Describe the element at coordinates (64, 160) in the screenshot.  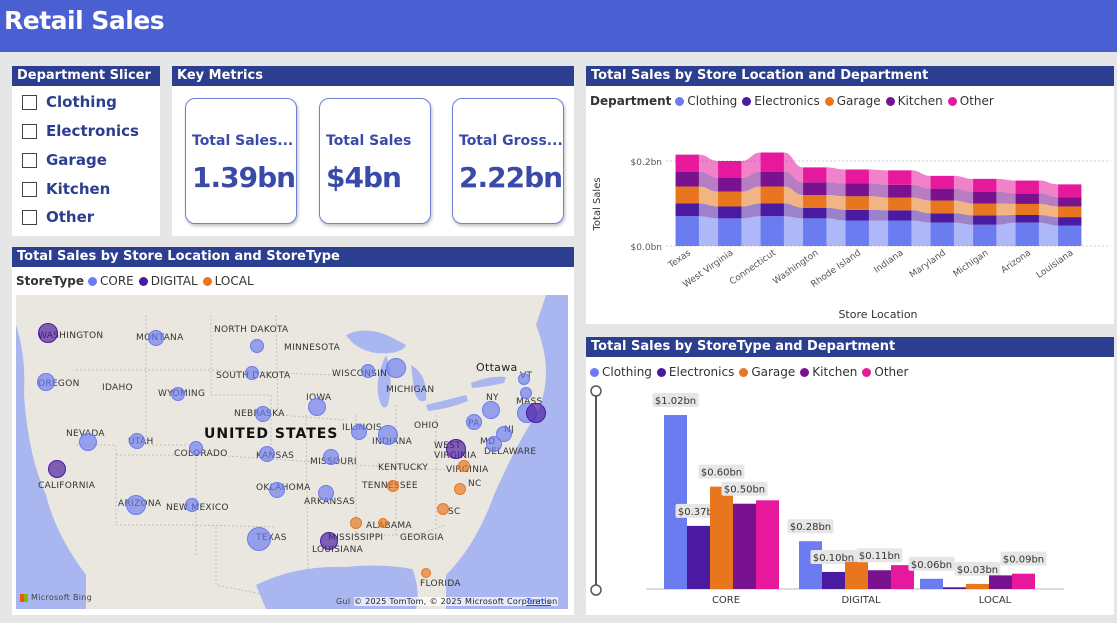
I see `slicer-item-garage: Garage` at that location.